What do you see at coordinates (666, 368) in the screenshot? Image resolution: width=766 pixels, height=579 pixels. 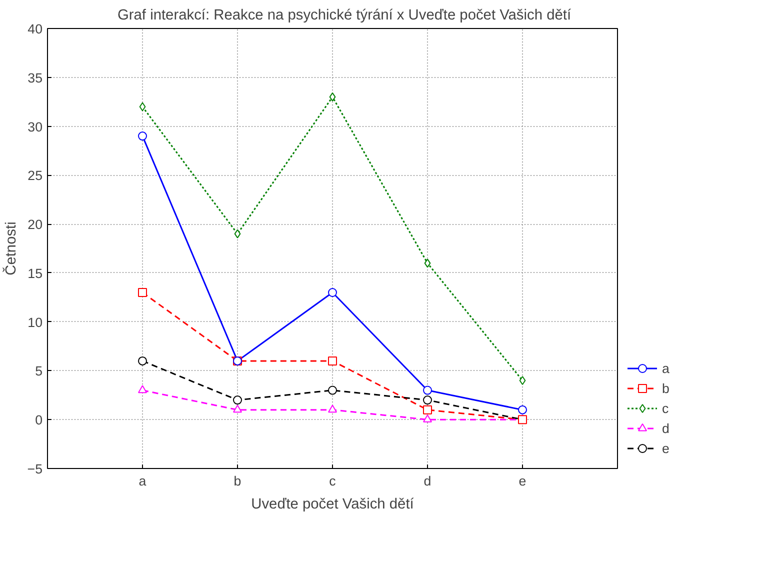 I see `legend-label: a` at bounding box center [666, 368].